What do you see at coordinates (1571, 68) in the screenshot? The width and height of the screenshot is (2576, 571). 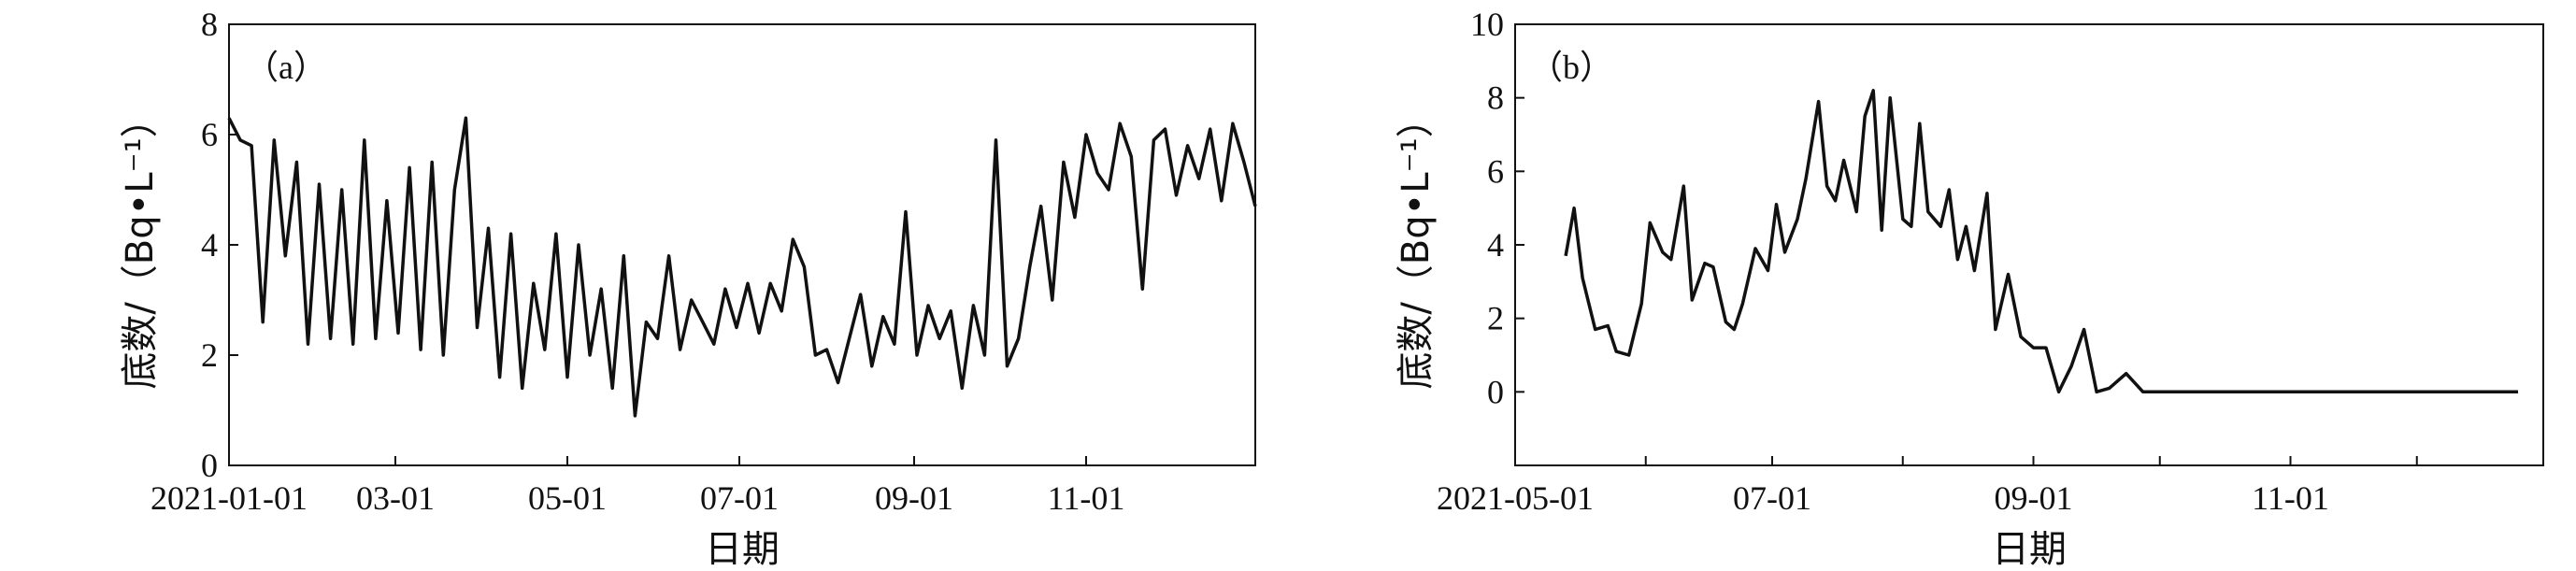 I see `panel-label-b: （b）` at bounding box center [1571, 68].